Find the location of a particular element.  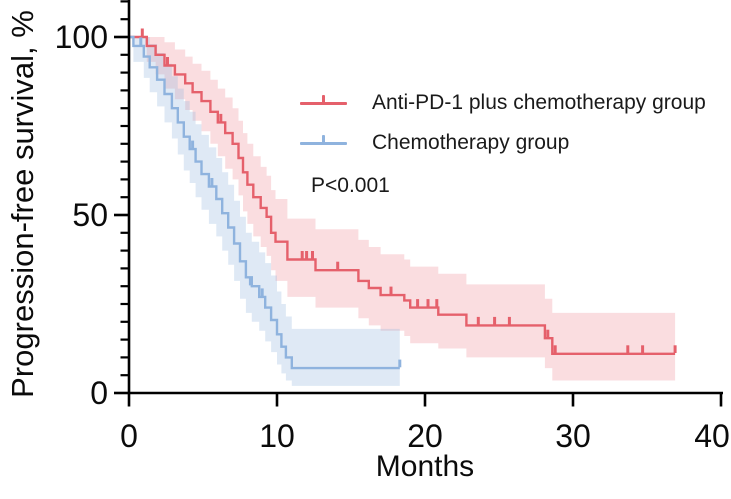

legend-label-chemo: Chemotherapy group is located at coordinates (471, 142).